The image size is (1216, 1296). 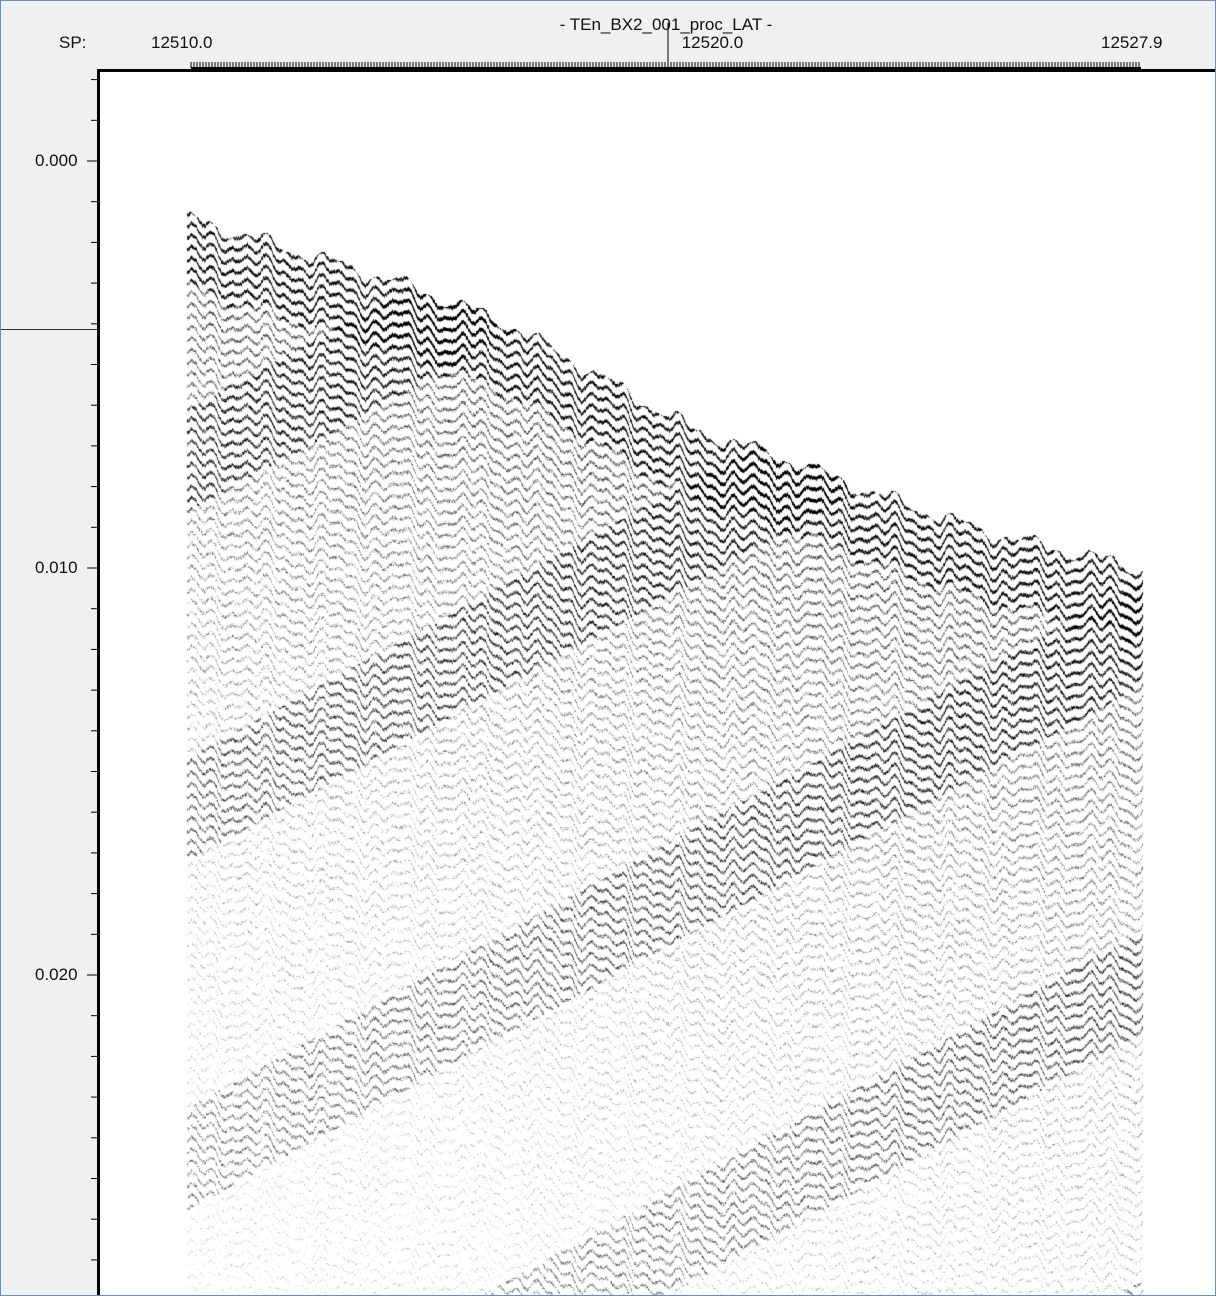 What do you see at coordinates (49, 329) in the screenshot?
I see `panel-split-line` at bounding box center [49, 329].